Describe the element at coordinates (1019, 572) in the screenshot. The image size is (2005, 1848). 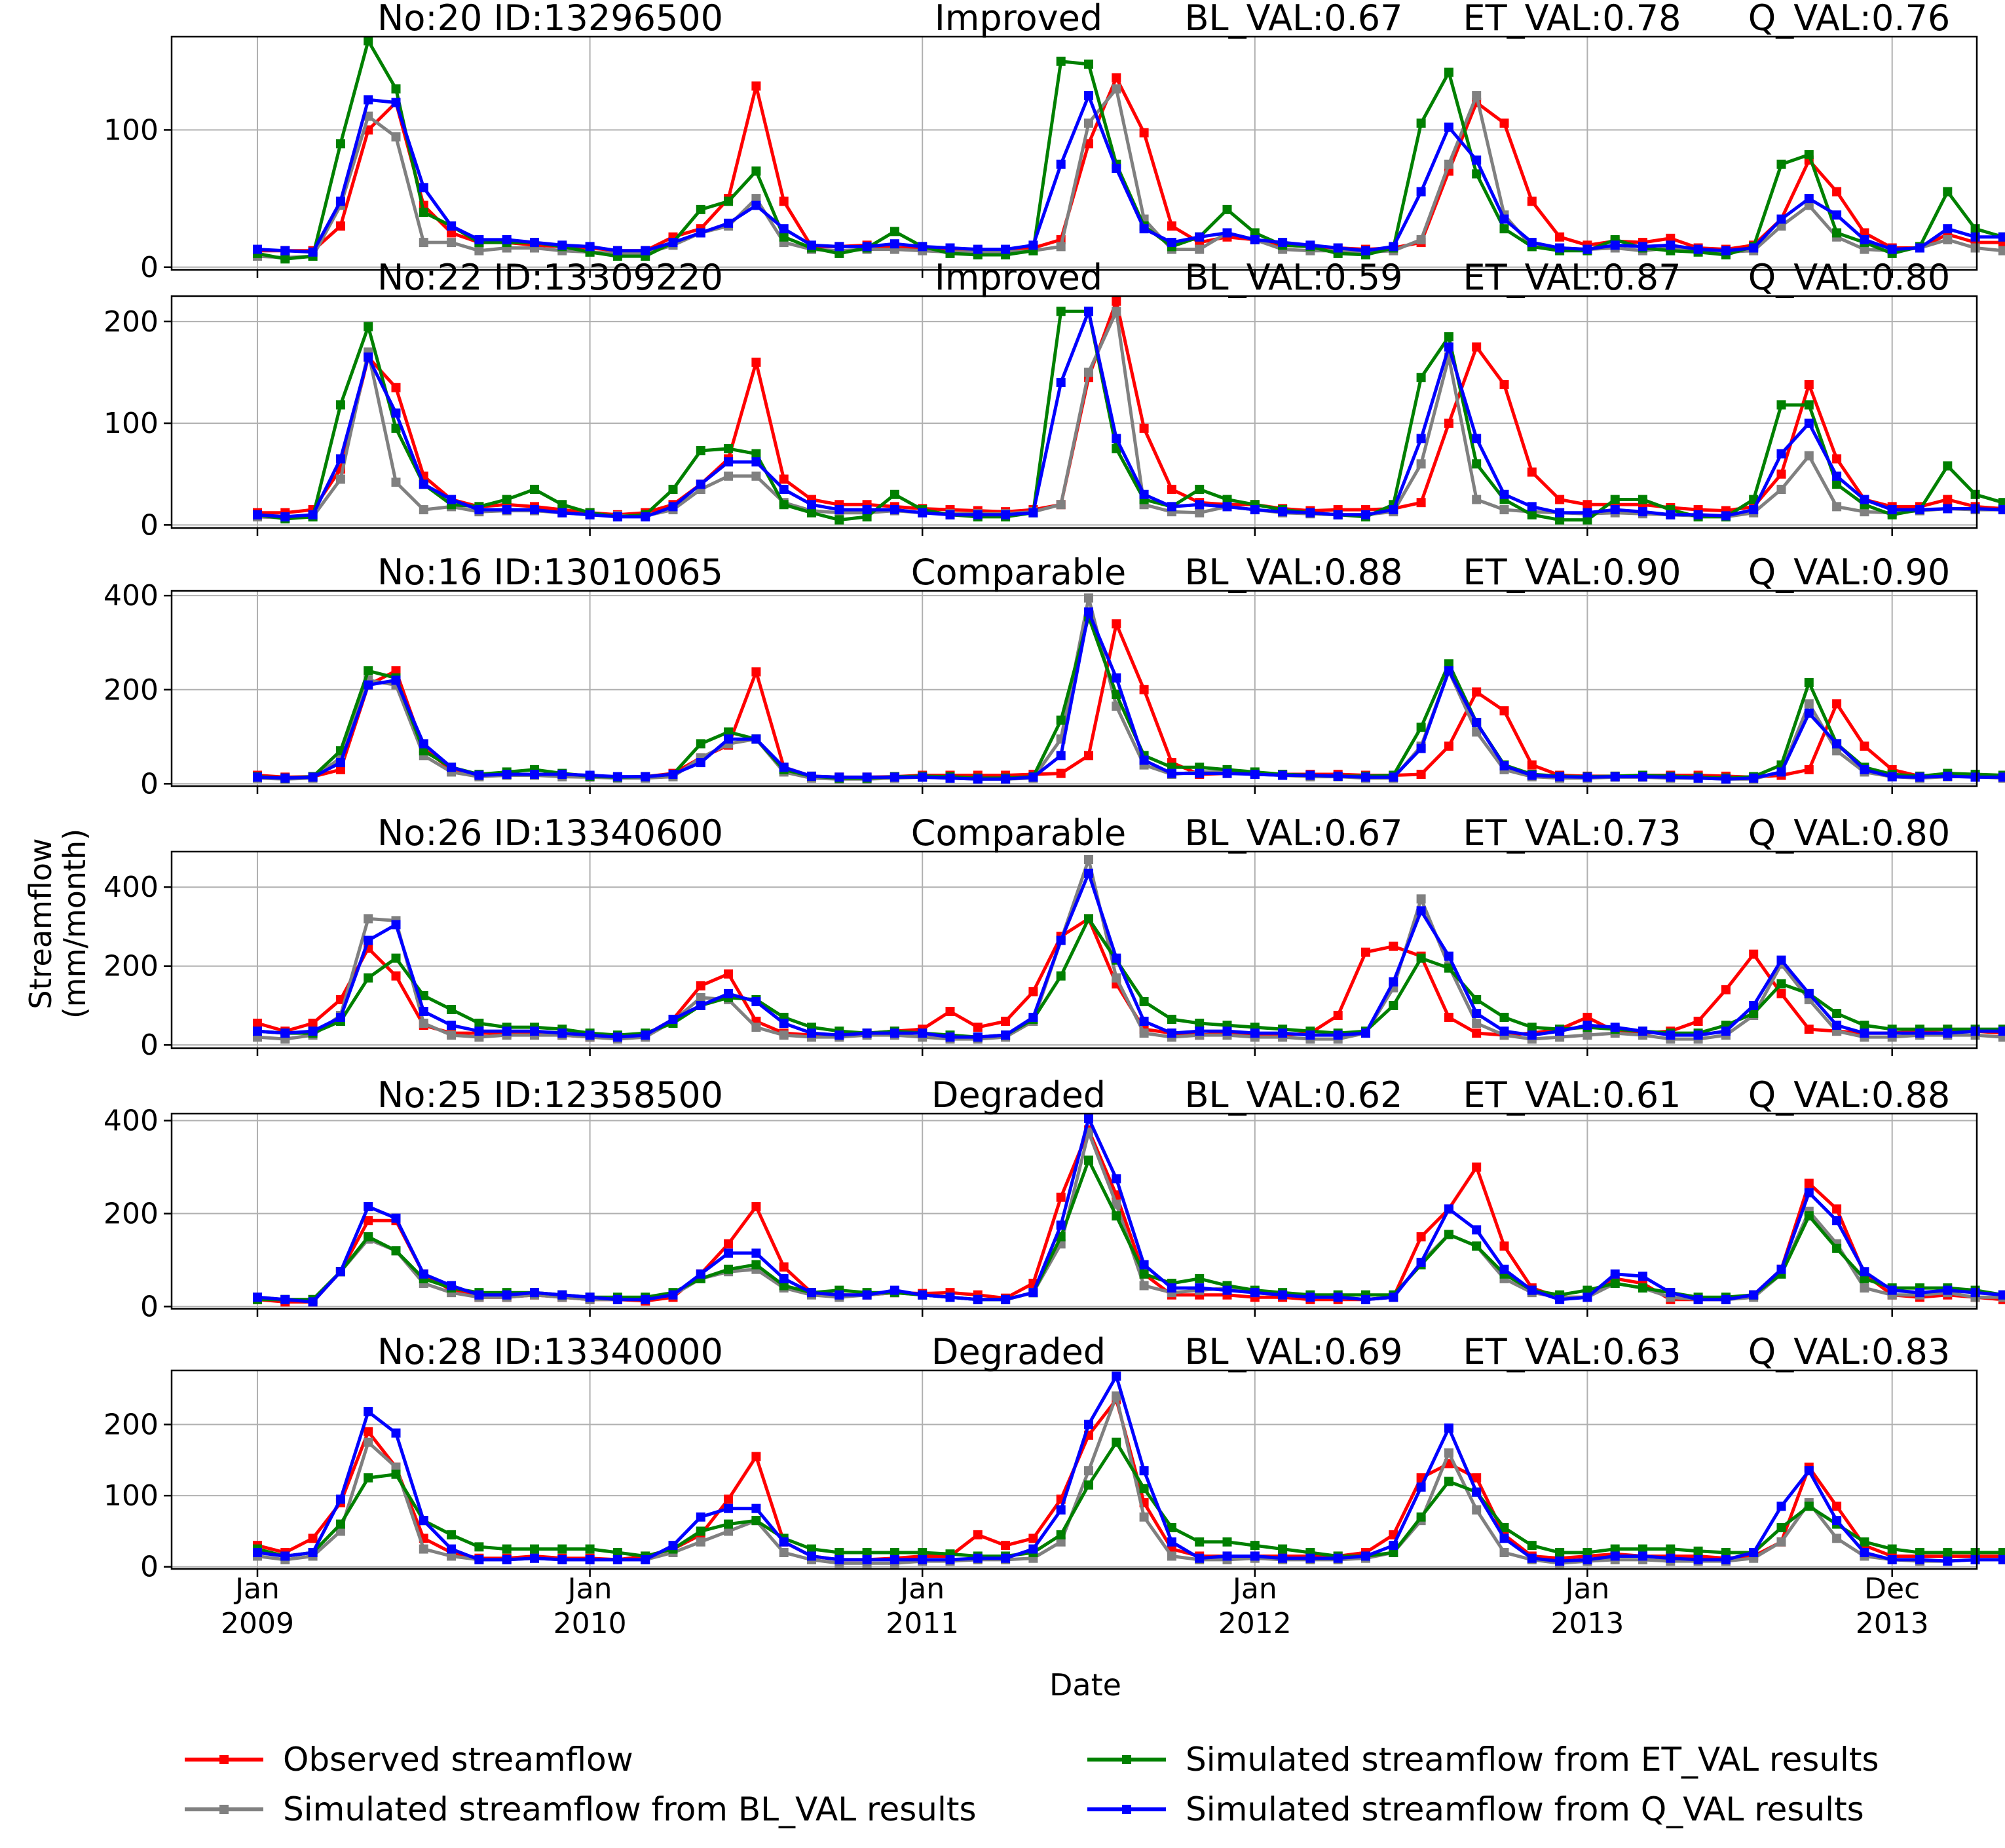
I see `panel-status-title: Comparable` at that location.